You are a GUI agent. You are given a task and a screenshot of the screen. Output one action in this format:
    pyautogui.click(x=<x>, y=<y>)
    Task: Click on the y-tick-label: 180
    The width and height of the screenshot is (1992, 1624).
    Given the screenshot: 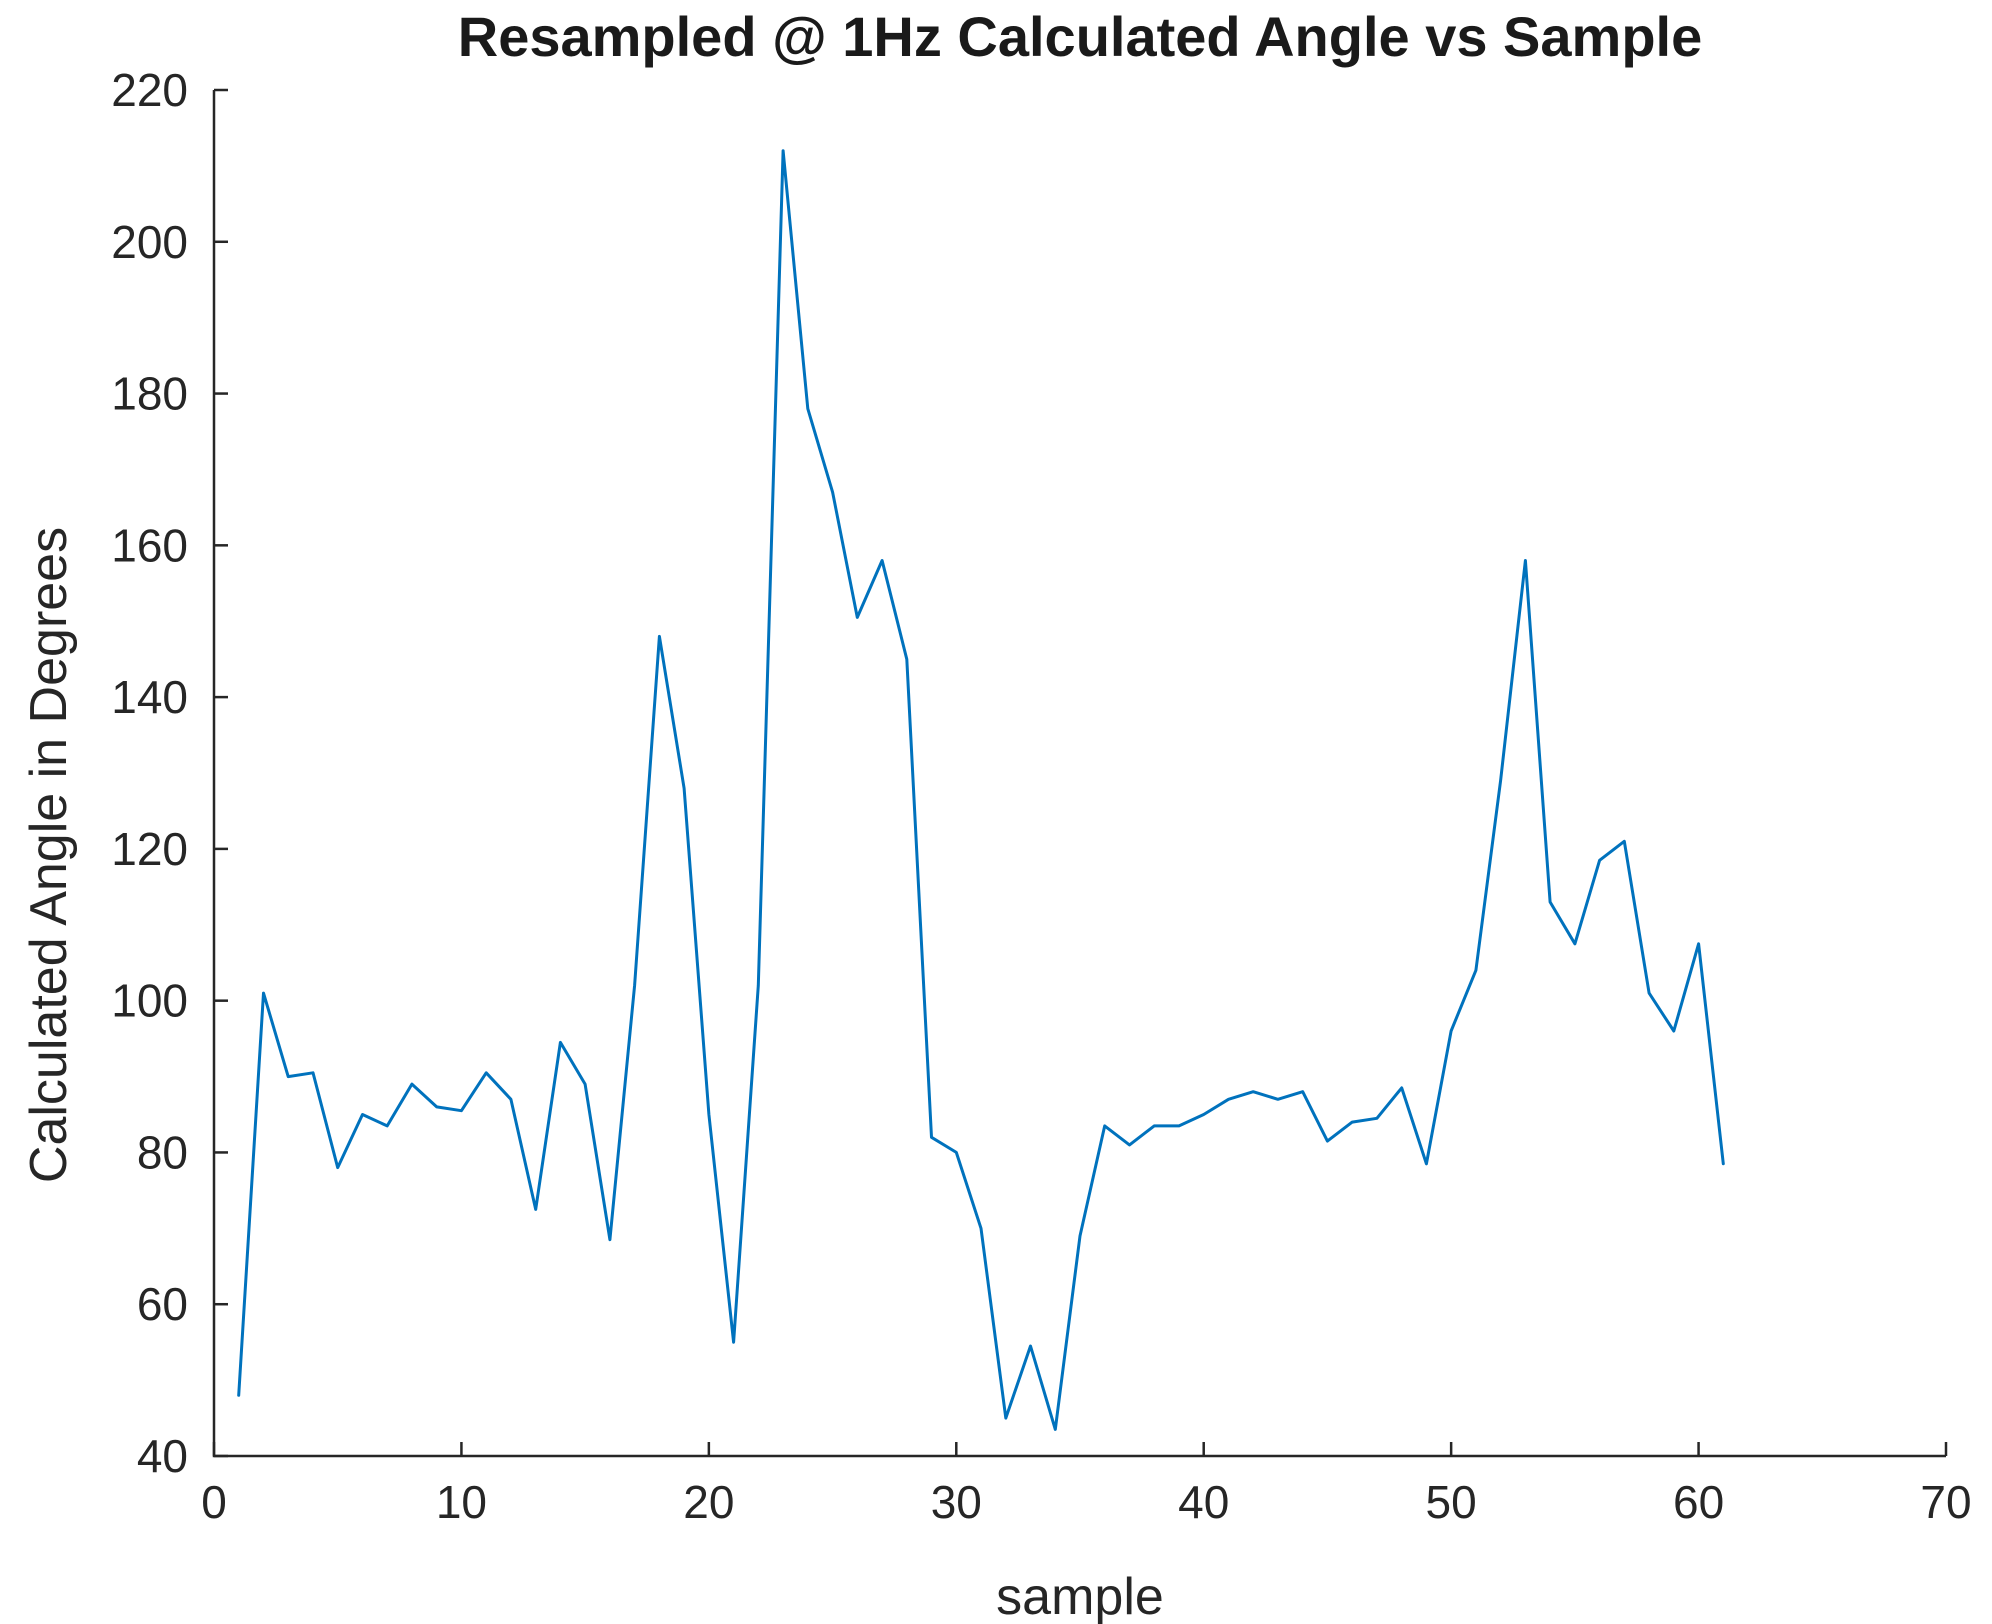 What is the action you would take?
    pyautogui.click(x=149, y=394)
    